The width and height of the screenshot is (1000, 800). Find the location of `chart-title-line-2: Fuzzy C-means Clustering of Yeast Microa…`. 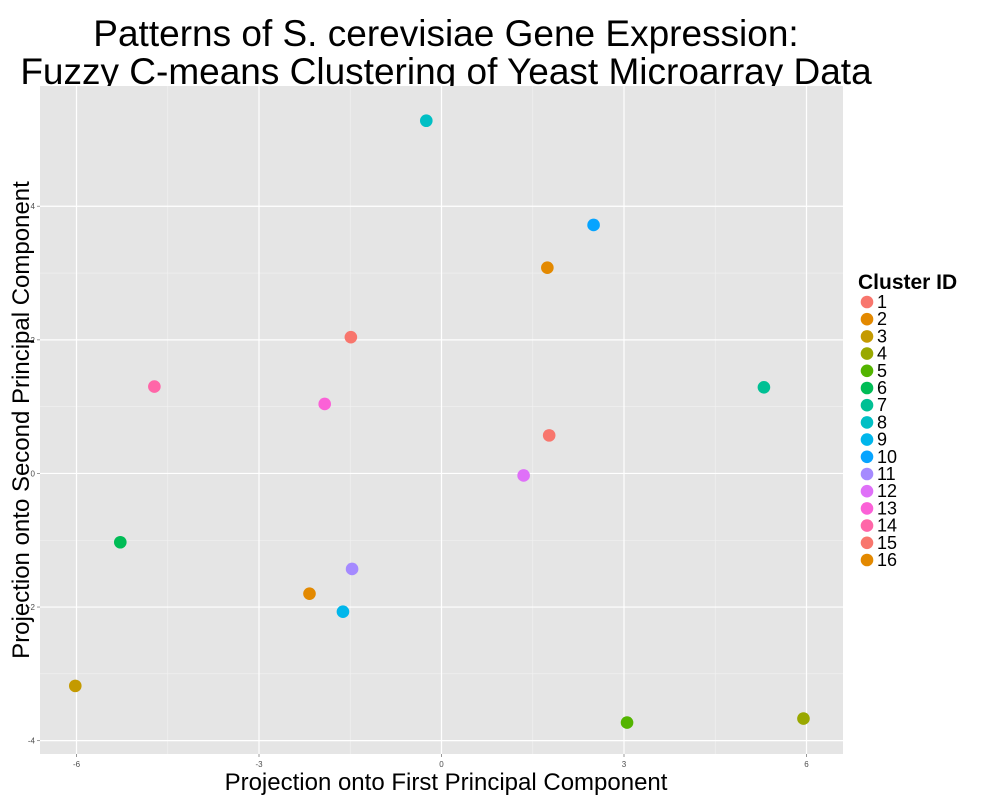

chart-title-line-2: Fuzzy C-means Clustering of Yeast Microa… is located at coordinates (446, 71).